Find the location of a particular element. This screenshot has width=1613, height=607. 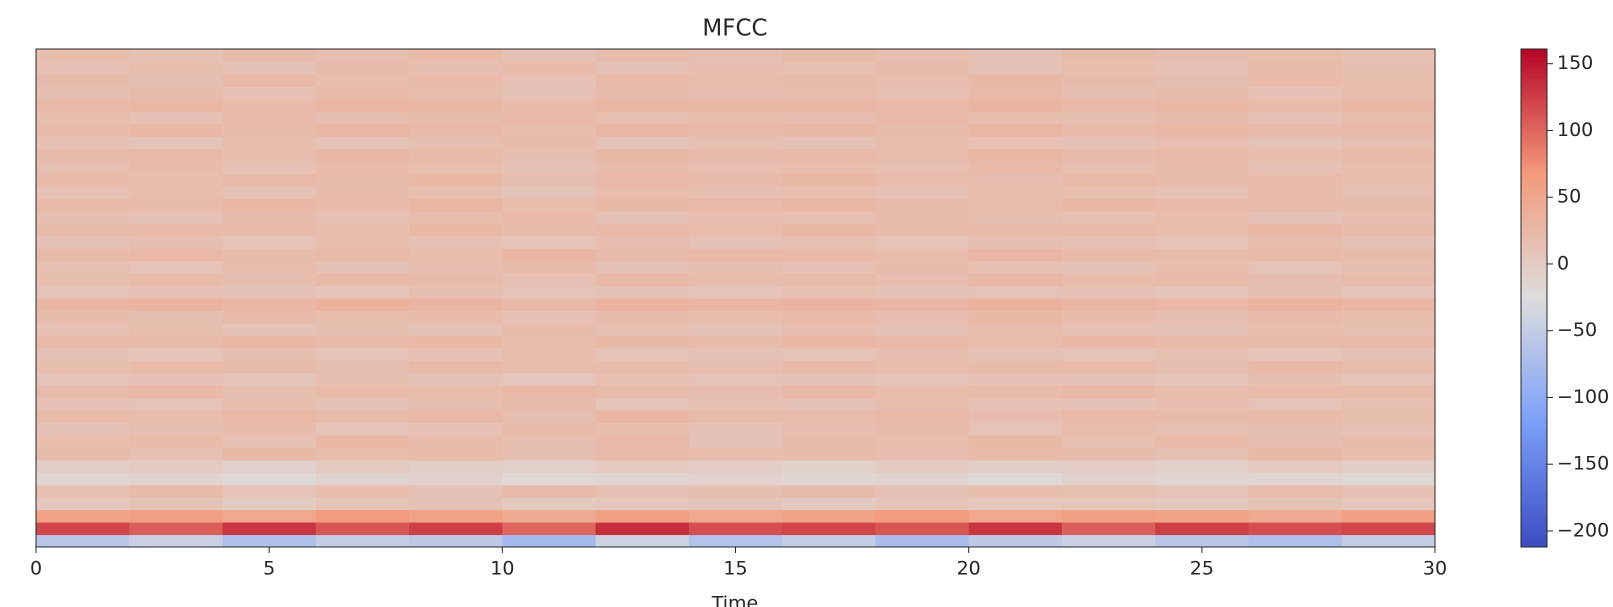

x-tick-label: 15 is located at coordinates (735, 569).